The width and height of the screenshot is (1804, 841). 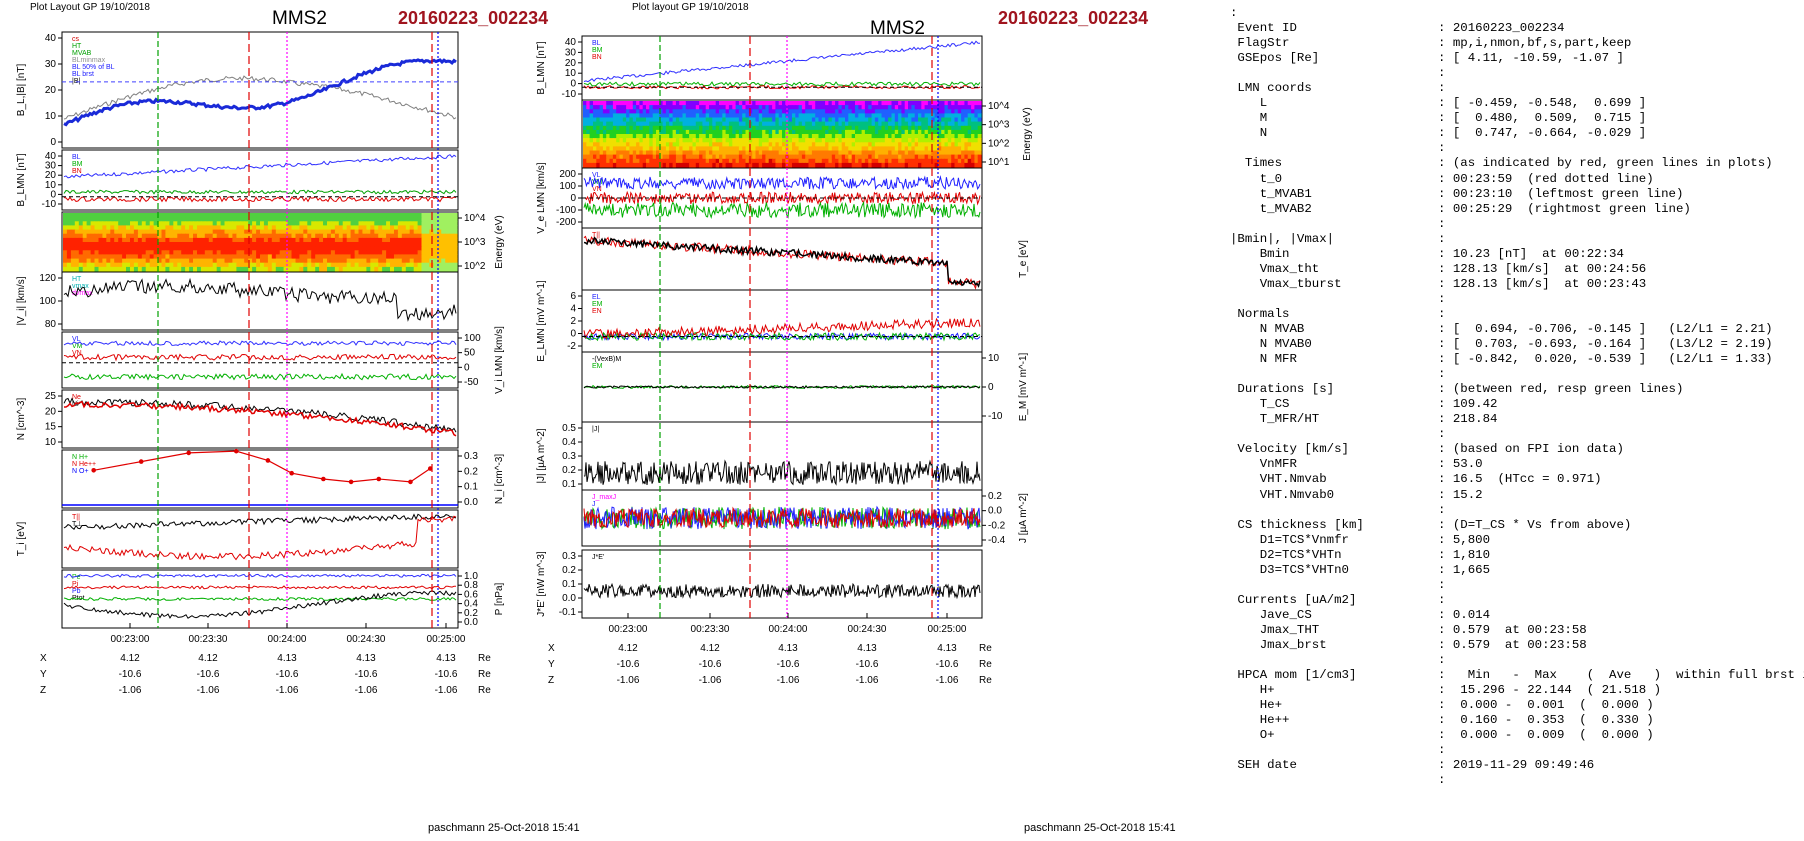 I want to click on summary-key: T_CS, so click(x=1260, y=404).